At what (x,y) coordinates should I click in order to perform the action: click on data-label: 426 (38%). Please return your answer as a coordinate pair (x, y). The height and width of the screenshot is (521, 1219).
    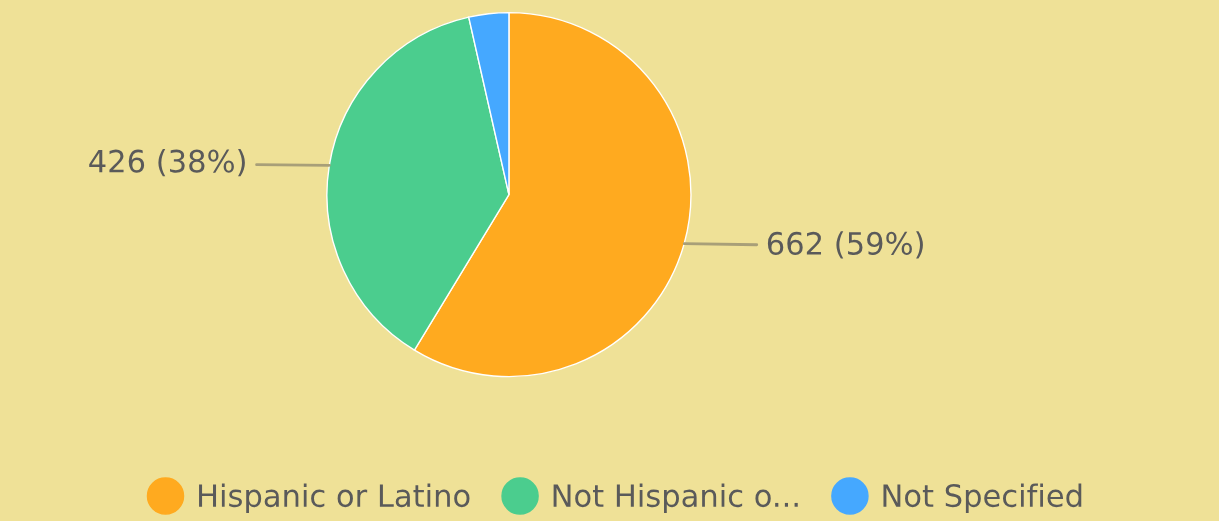
    Looking at the image, I should click on (167, 163).